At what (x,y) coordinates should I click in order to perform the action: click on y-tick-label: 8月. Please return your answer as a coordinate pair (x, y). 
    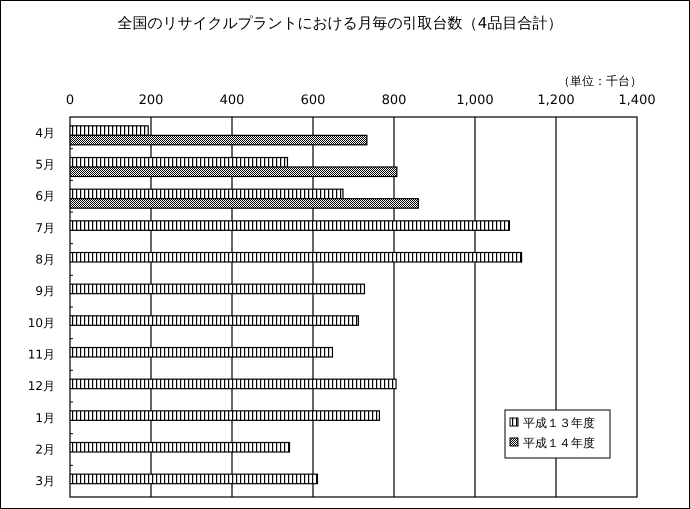
    Looking at the image, I should click on (45, 259).